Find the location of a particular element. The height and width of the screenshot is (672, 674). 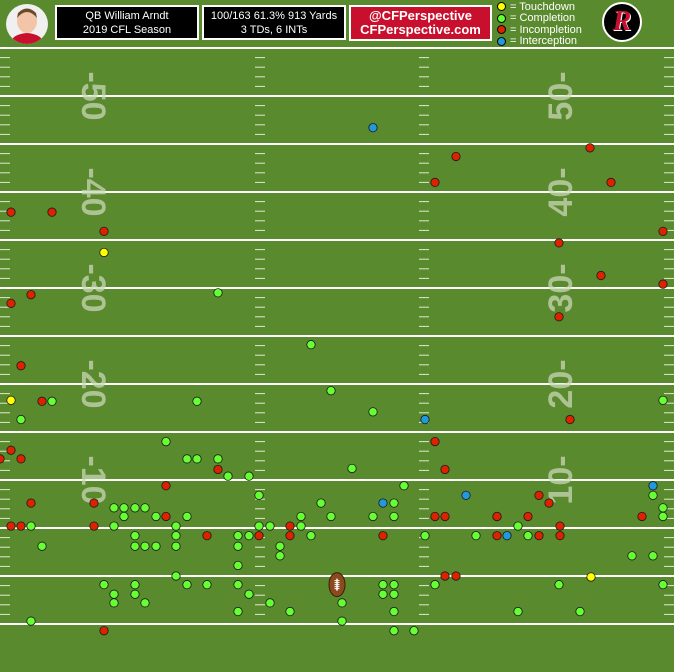

incompletion-dot-icon is located at coordinates (501, 30).